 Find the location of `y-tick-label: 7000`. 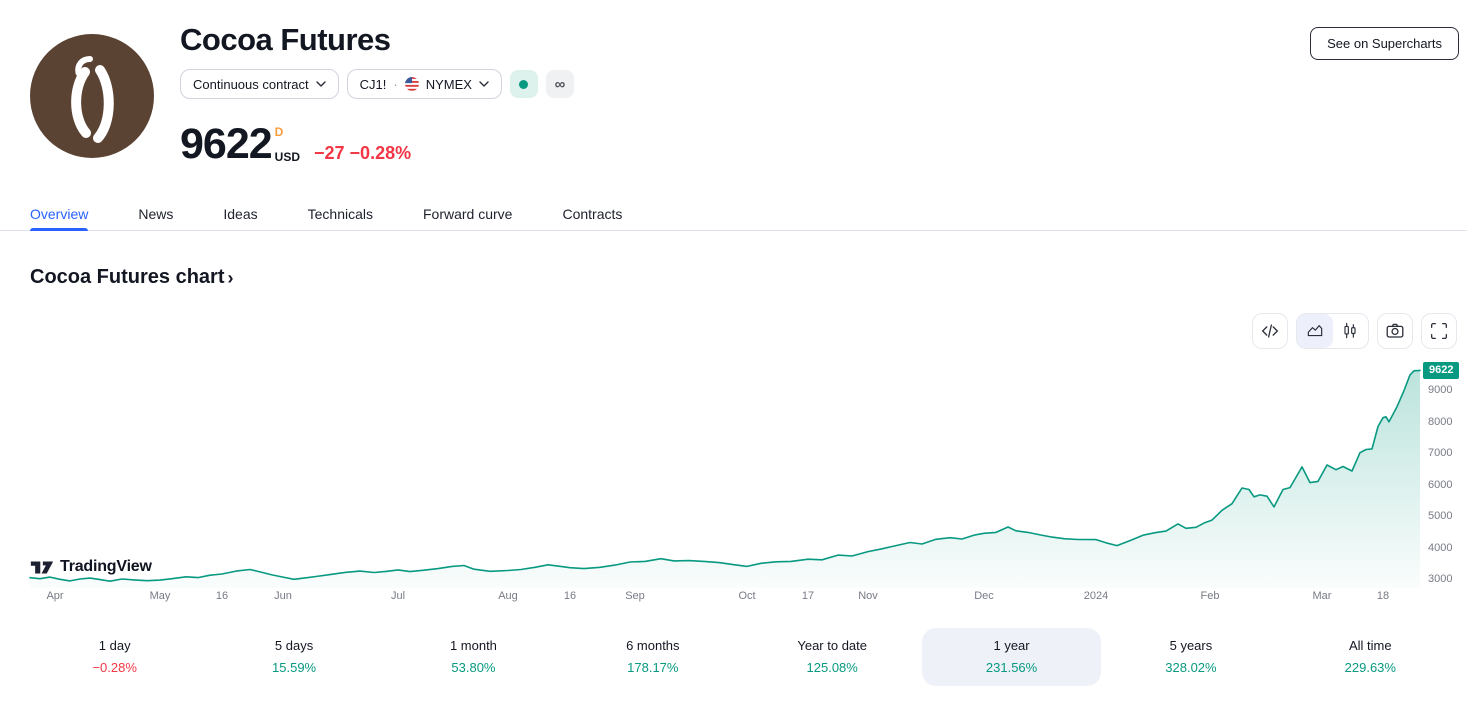

y-tick-label: 7000 is located at coordinates (1440, 453).